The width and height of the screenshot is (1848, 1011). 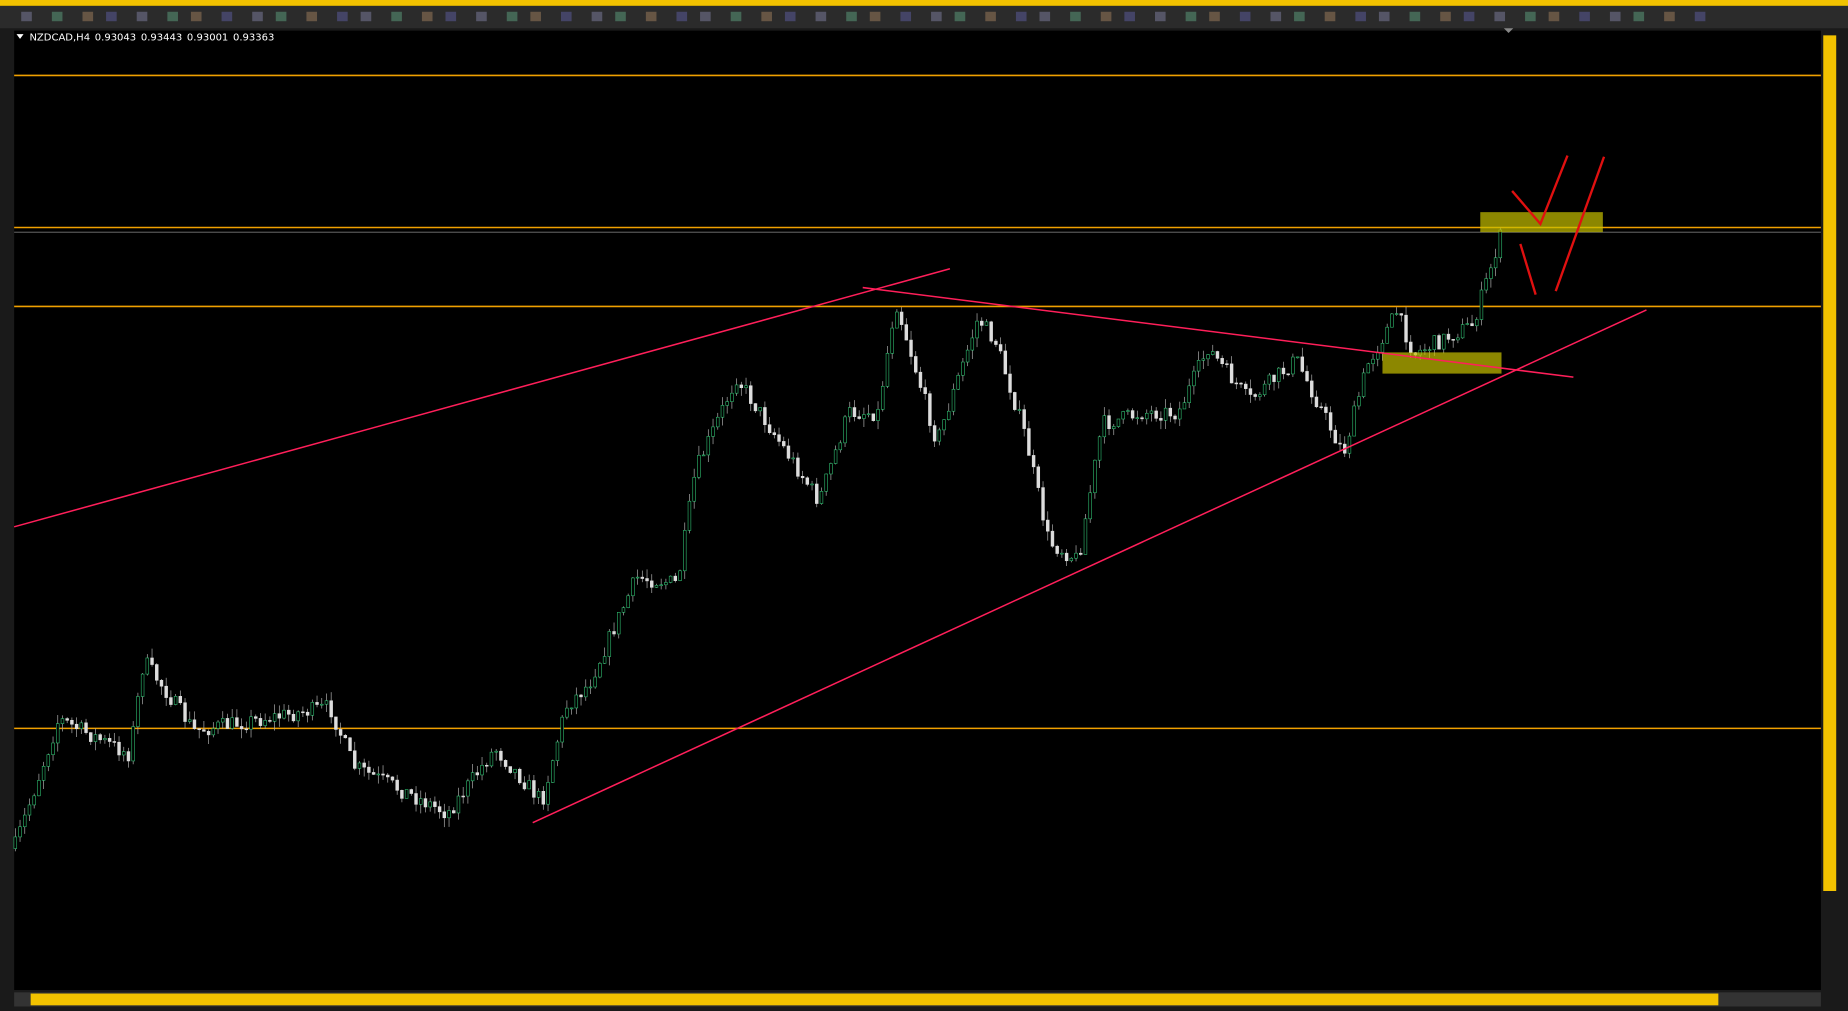 I want to click on ohlc-high: 0.93443, so click(x=161, y=38).